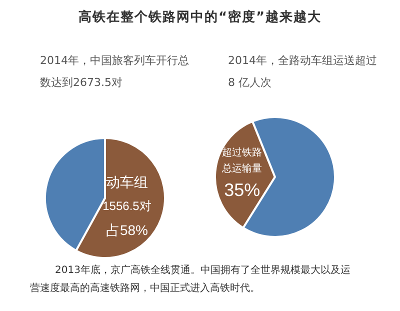  I want to click on chart-subtitle: 2014年，全路动车组运送超过 8 亿人次, so click(303, 72).